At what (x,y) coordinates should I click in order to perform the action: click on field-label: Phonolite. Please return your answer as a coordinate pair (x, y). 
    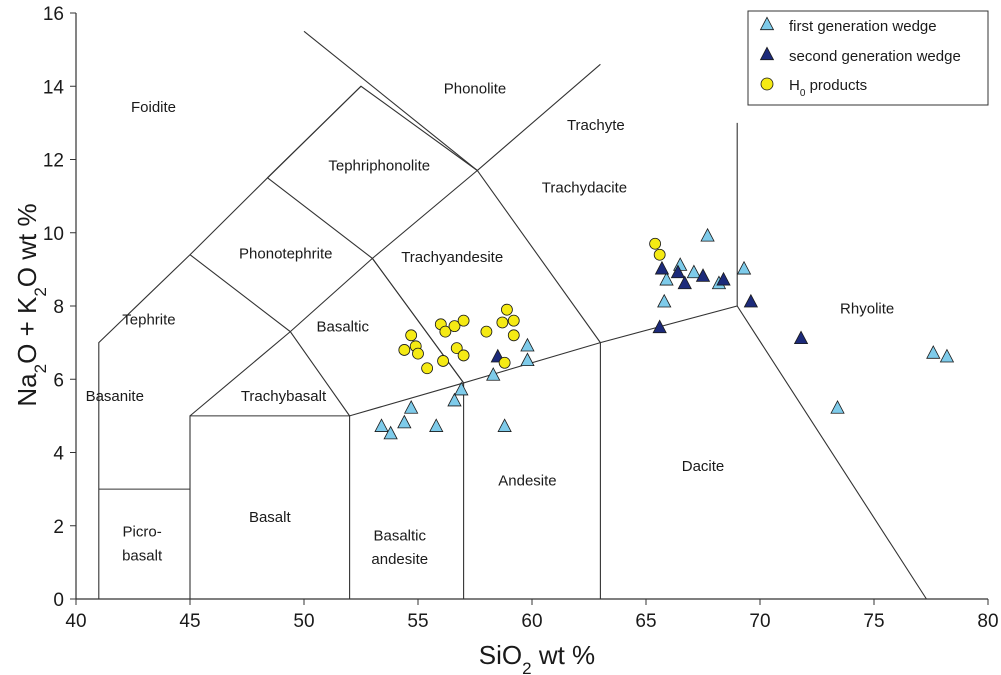
    Looking at the image, I should click on (475, 89).